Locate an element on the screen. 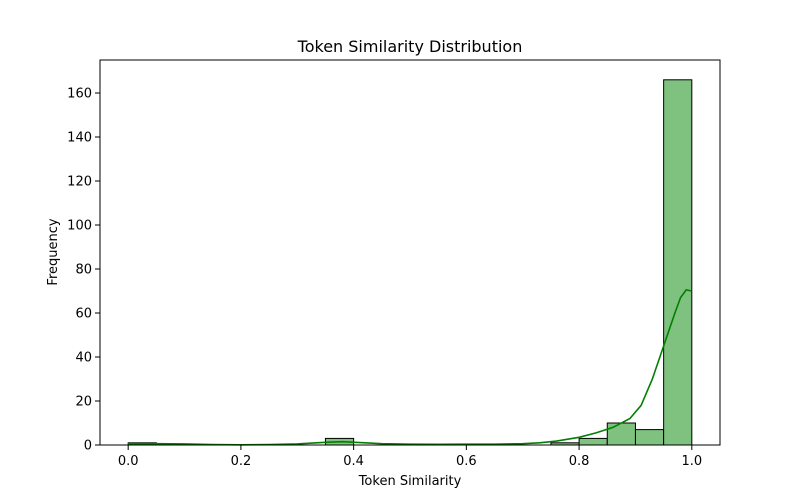 The width and height of the screenshot is (800, 500). y-tick-label: 60 is located at coordinates (83, 314).